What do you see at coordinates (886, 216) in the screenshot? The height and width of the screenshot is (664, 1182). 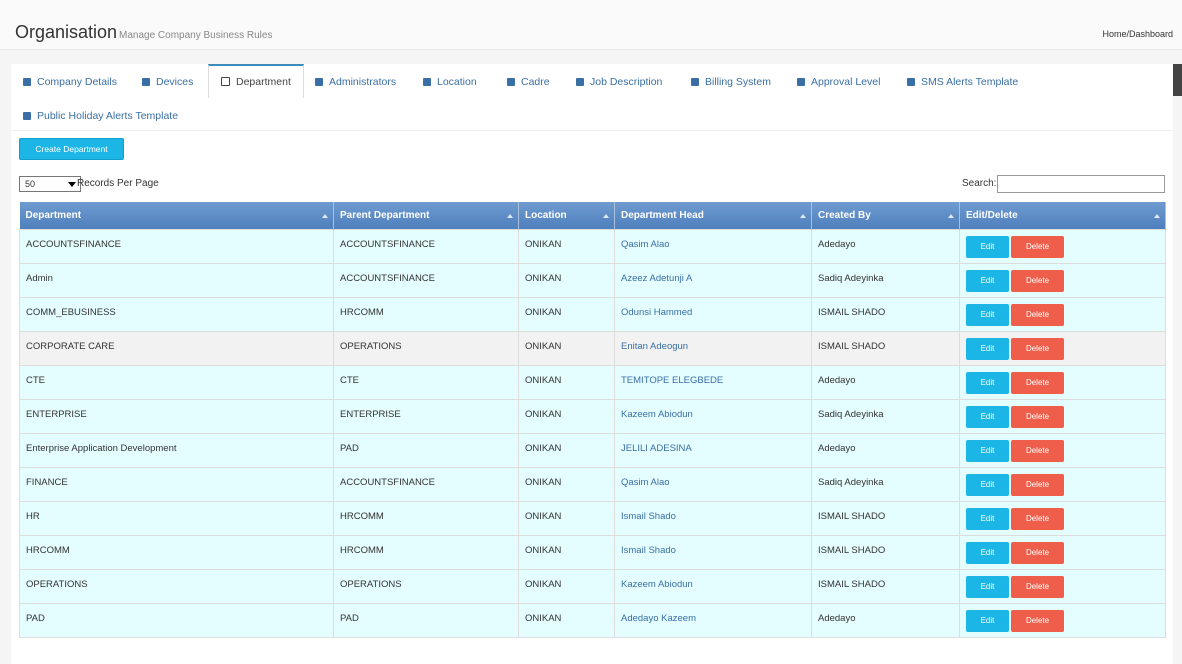 I see `column-header: Created By` at bounding box center [886, 216].